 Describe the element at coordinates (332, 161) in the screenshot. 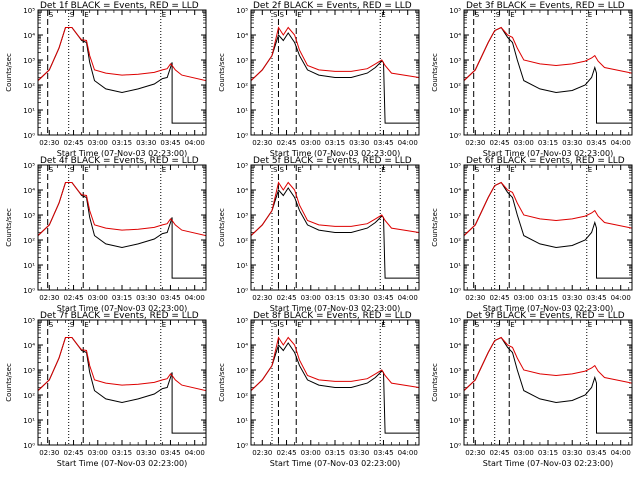

I see `panel-title: Det 5f BLACK = Events, RED = LLD` at that location.